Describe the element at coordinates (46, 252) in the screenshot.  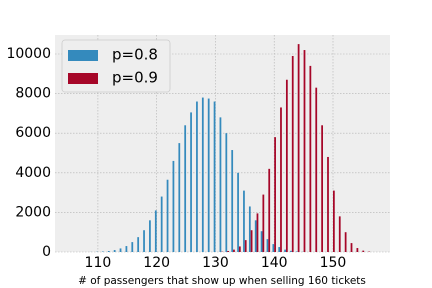
I see `y-tick-label: 0` at that location.